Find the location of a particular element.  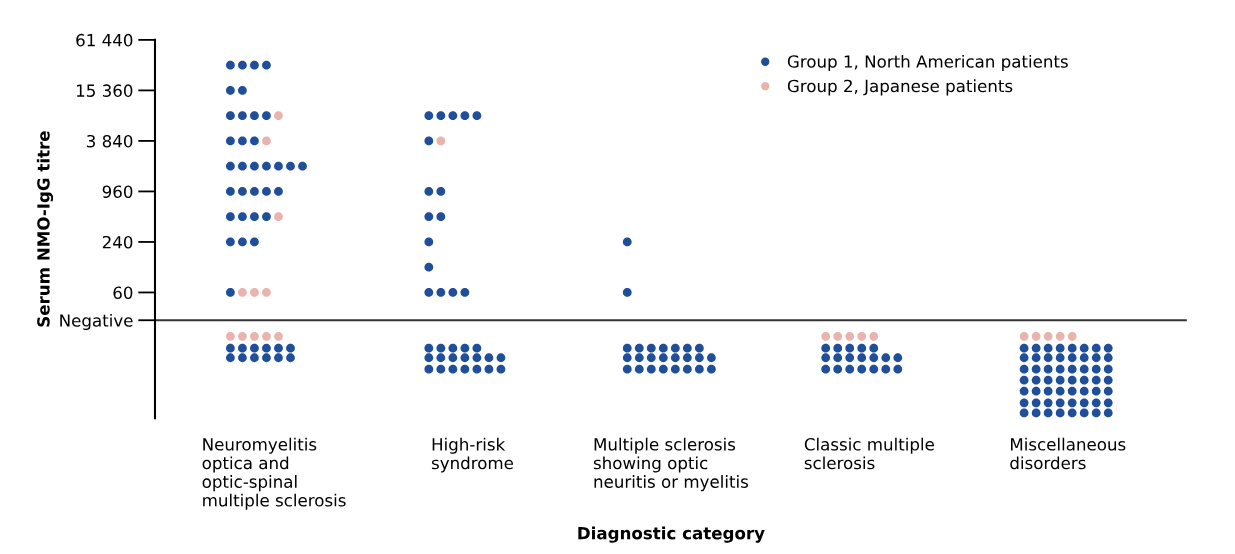

y-tick-label: 60 is located at coordinates (123, 293).